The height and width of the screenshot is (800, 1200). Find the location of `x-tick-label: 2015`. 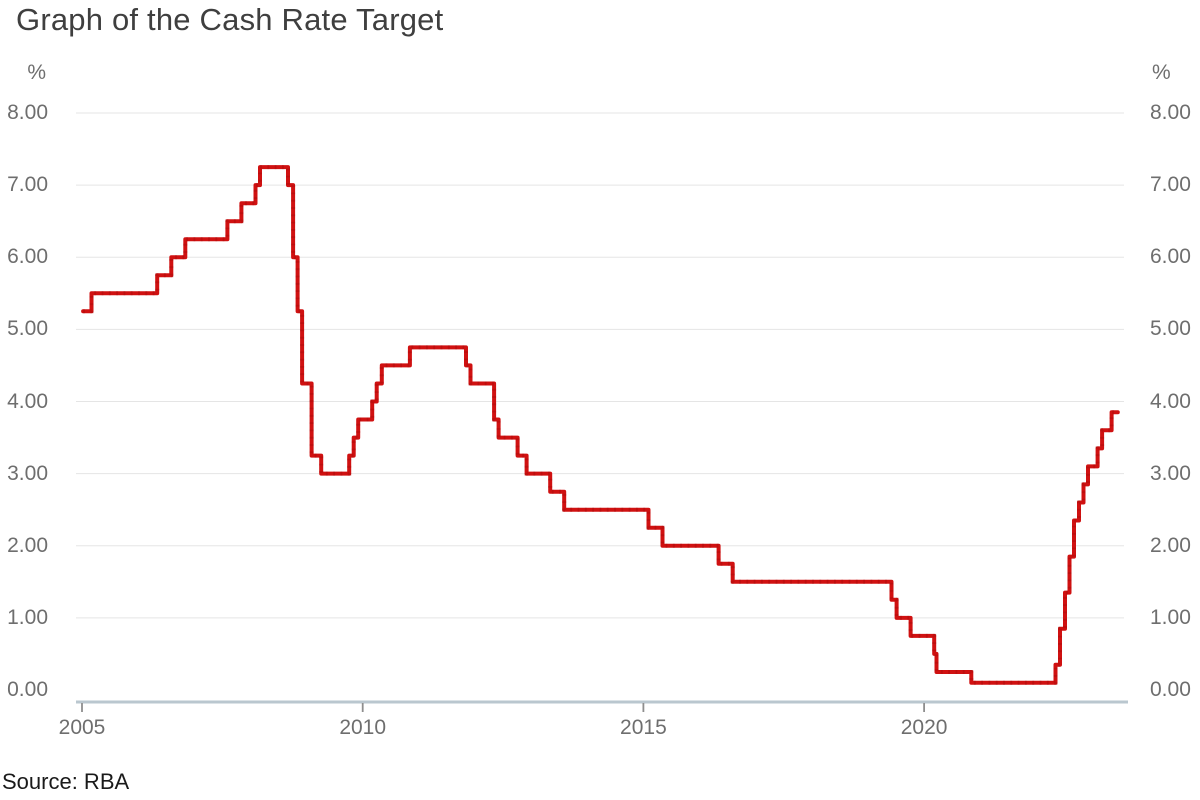

x-tick-label: 2015 is located at coordinates (643, 727).